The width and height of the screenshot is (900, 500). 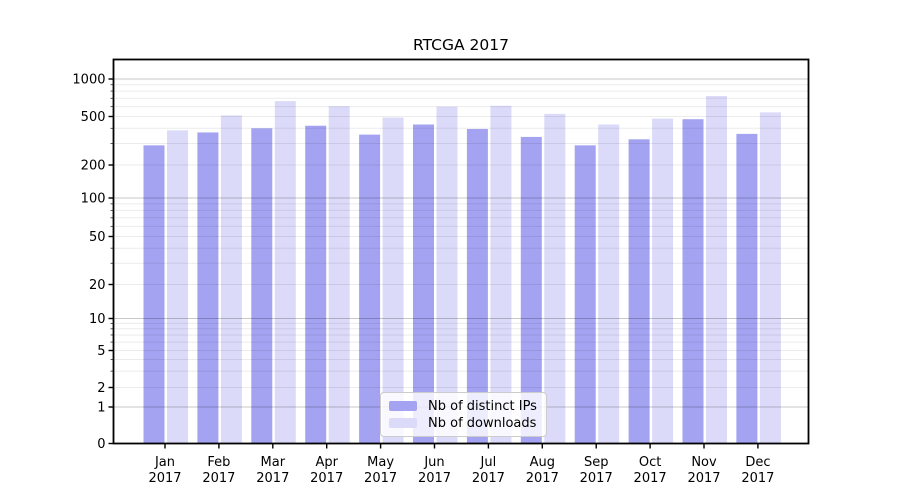 I want to click on legend-item: Nb of distinct IPs, so click(x=463, y=406).